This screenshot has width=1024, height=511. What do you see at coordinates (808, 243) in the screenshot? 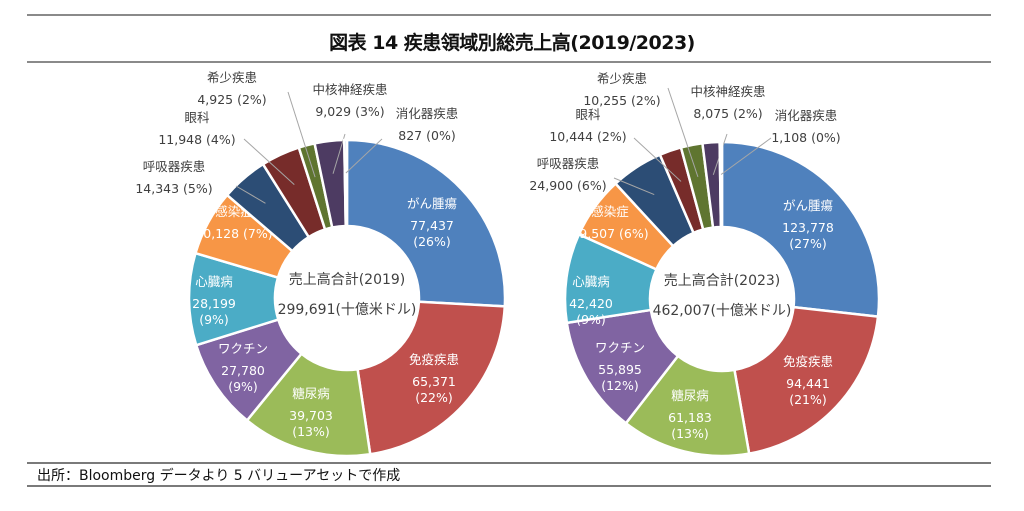
I see `slice-label-pct: (27%)` at bounding box center [808, 243].